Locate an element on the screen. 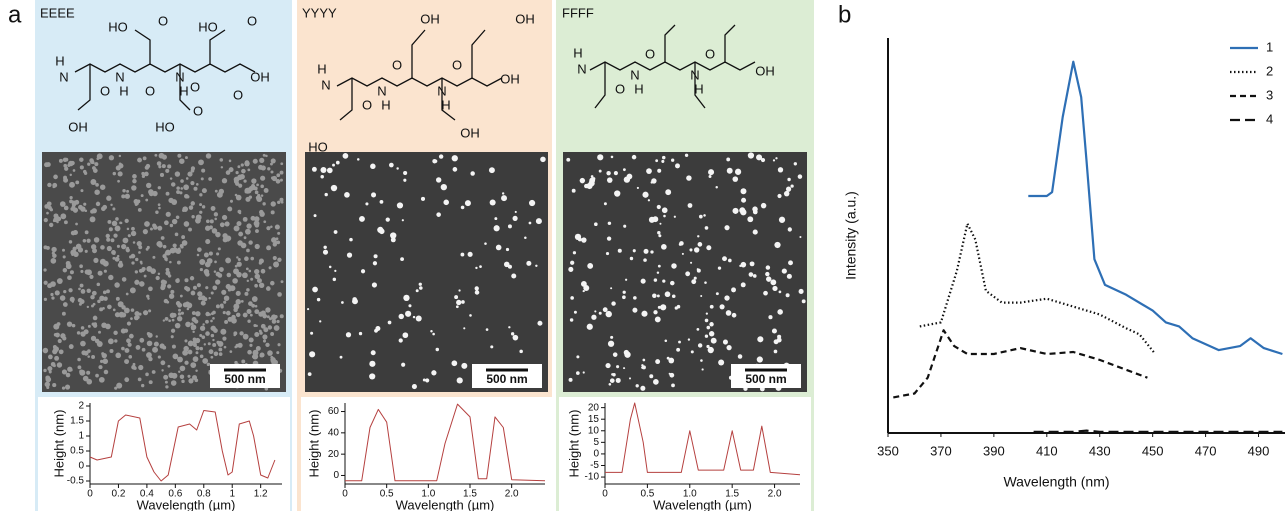  y-tick-label: 1 is located at coordinates (81, 436).